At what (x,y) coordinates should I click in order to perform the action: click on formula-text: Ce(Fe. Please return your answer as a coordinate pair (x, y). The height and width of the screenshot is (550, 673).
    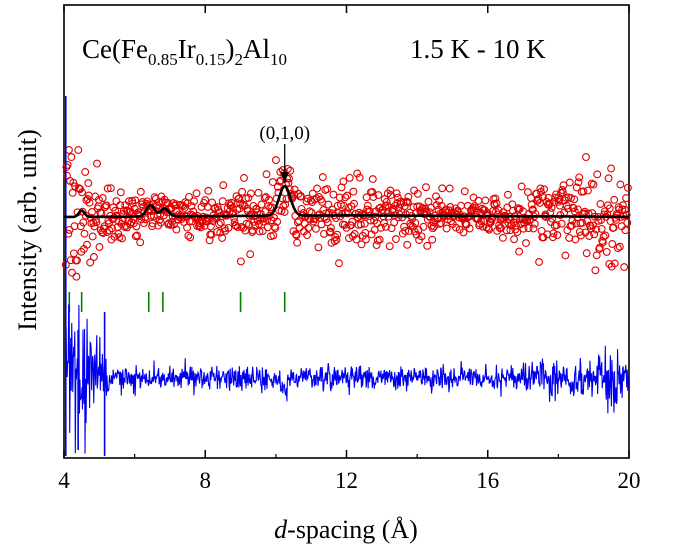
    Looking at the image, I should click on (115, 49).